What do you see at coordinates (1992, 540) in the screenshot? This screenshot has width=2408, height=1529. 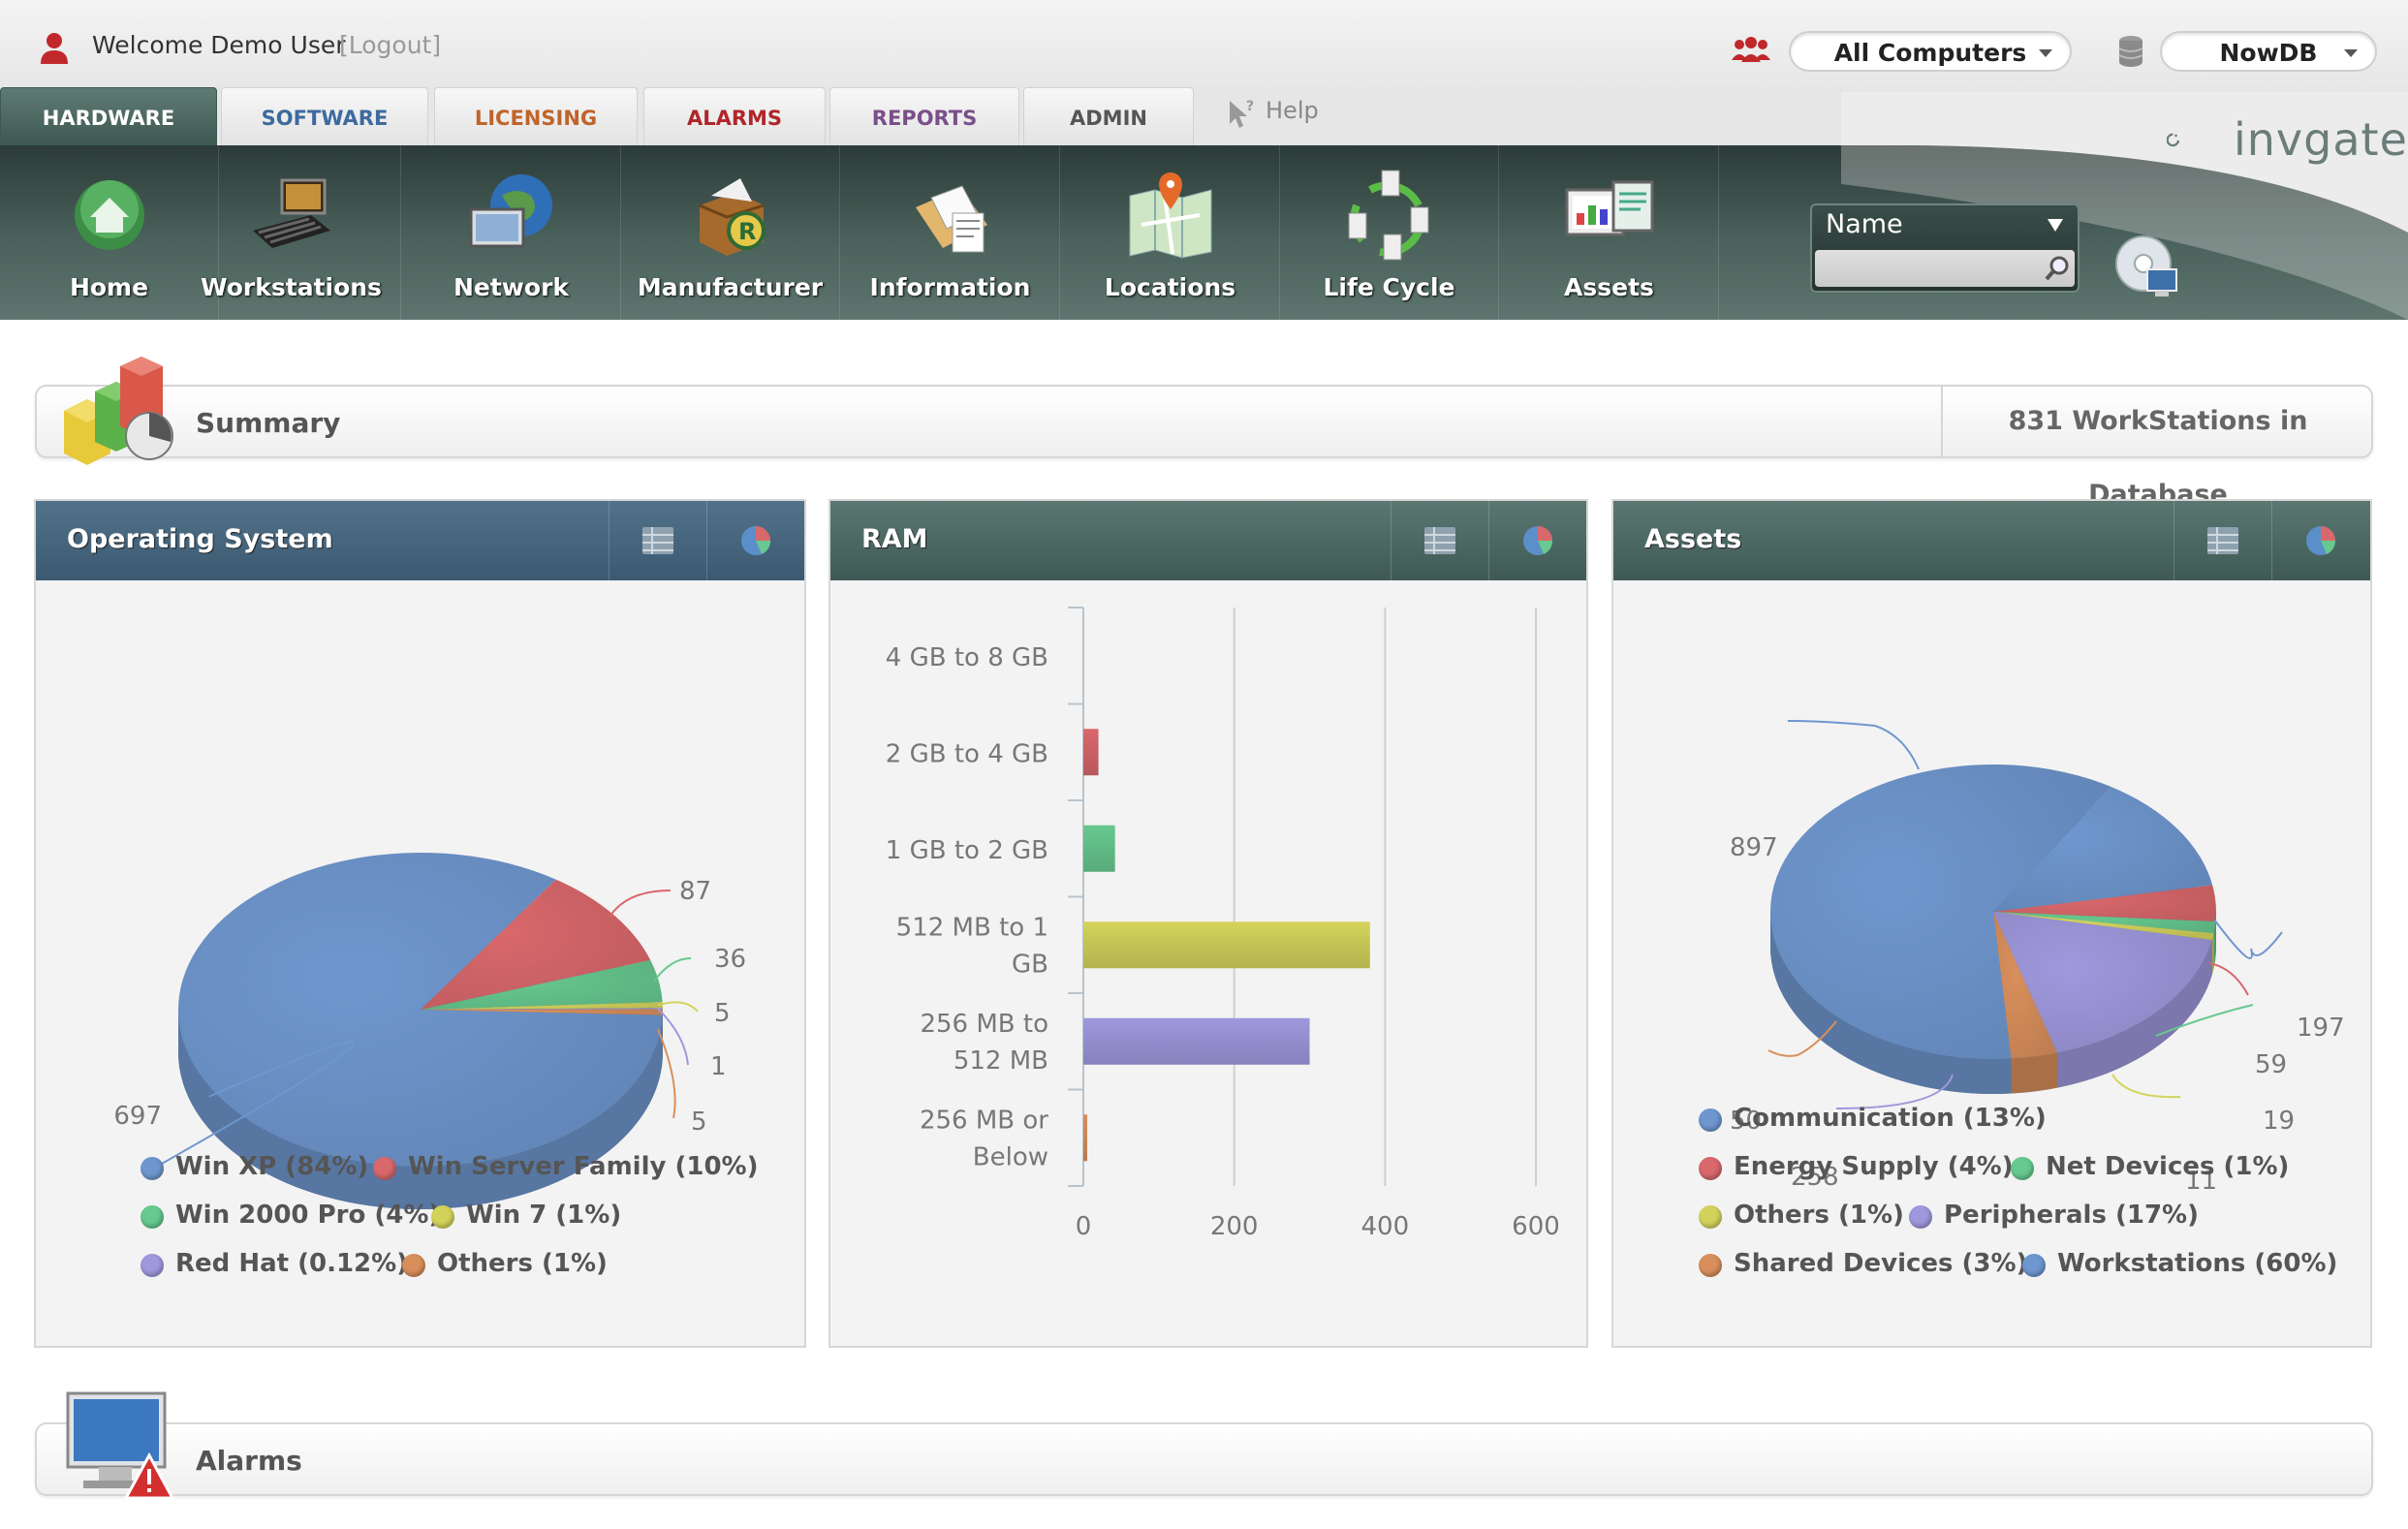 I see `assets-panel-header: Assets` at bounding box center [1992, 540].